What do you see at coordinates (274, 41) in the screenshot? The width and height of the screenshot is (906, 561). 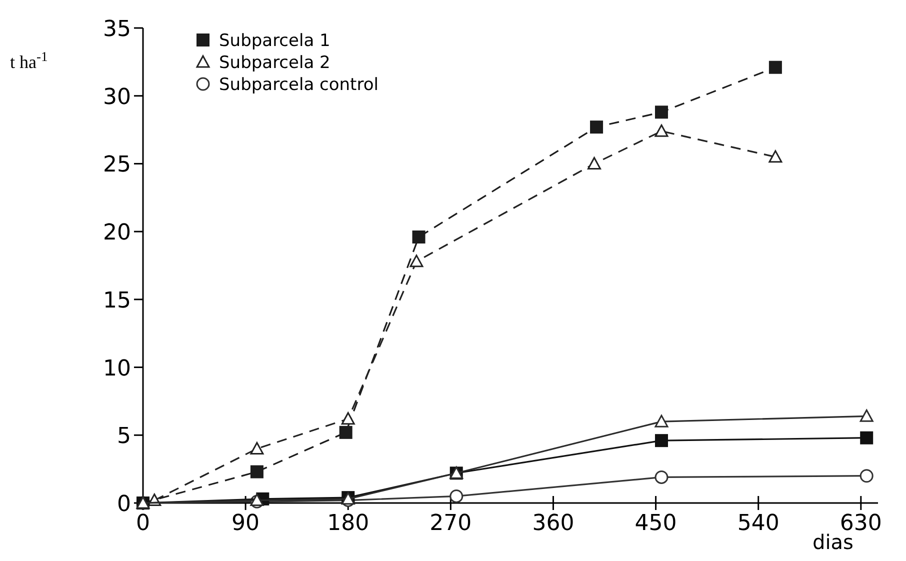 I see `legend-label: Subparcela 1` at bounding box center [274, 41].